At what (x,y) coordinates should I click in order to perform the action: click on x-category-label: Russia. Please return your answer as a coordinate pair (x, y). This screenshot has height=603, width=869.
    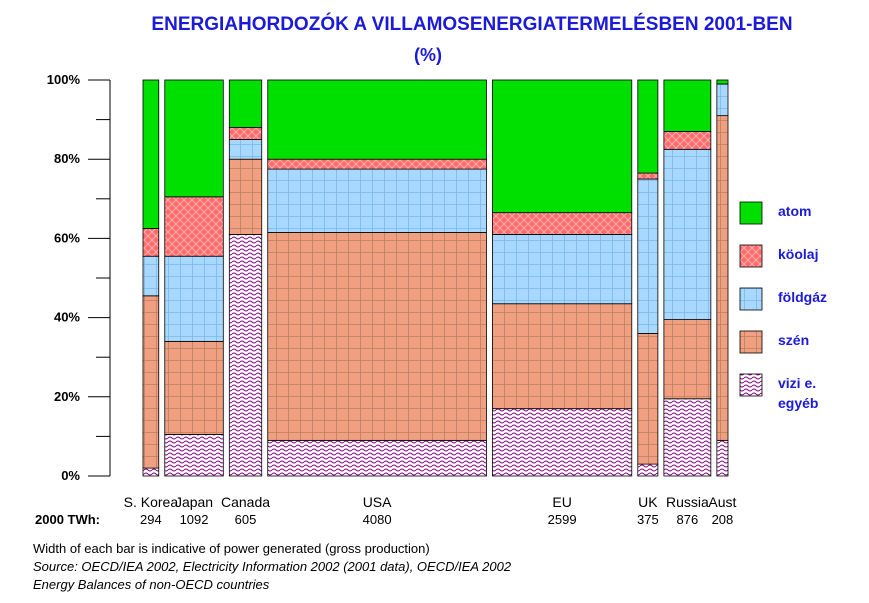
    Looking at the image, I should click on (687, 502).